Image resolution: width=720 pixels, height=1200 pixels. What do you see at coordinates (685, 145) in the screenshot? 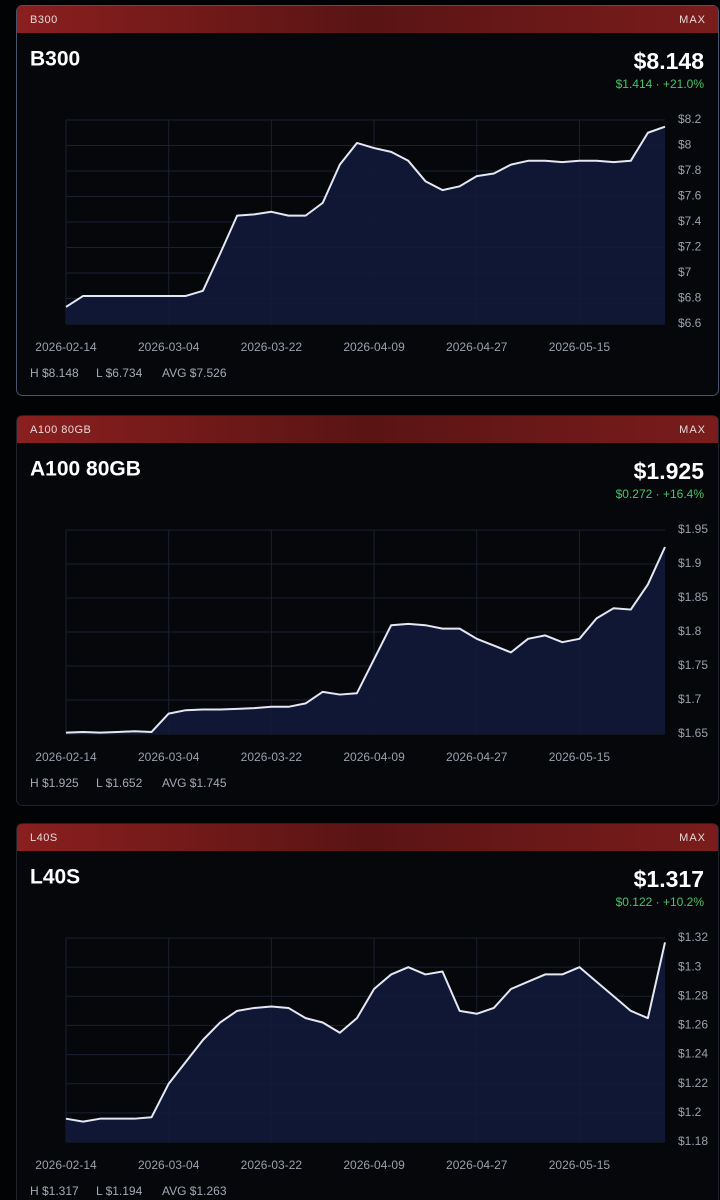
I see `y-tick-label: $8` at bounding box center [685, 145].